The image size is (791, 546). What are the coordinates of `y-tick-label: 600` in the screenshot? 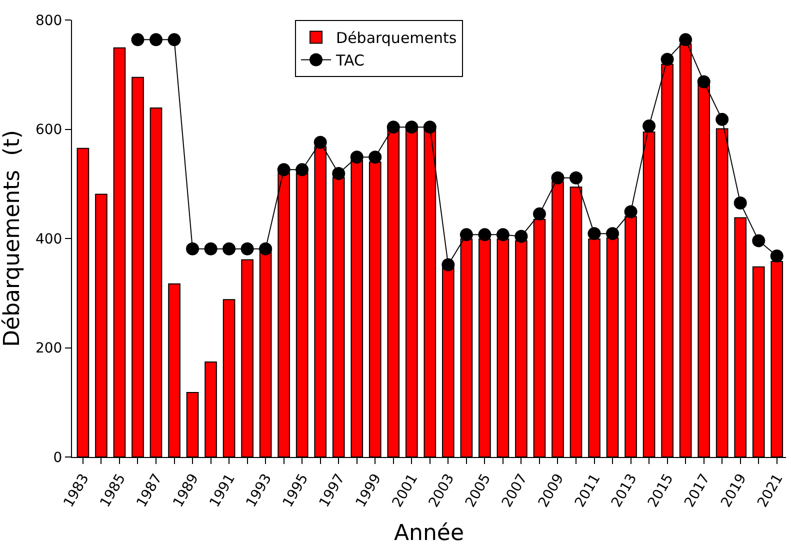 It's located at (48, 130).